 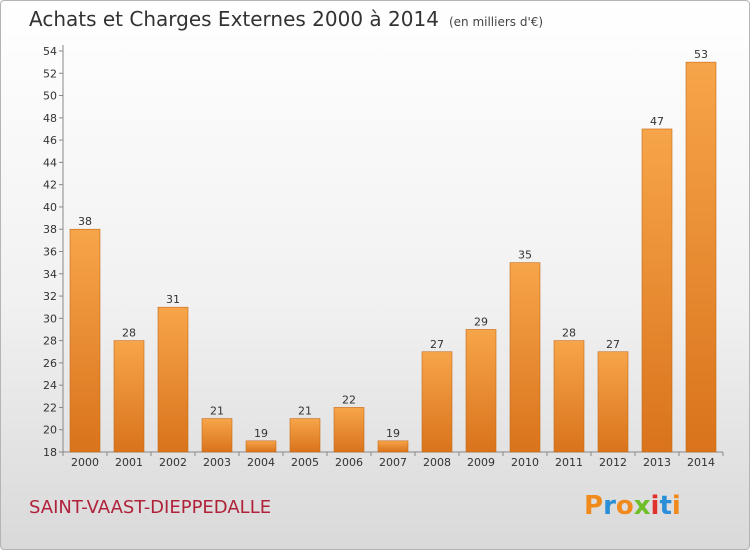 I want to click on y-tick-label: 24, so click(x=50, y=385).